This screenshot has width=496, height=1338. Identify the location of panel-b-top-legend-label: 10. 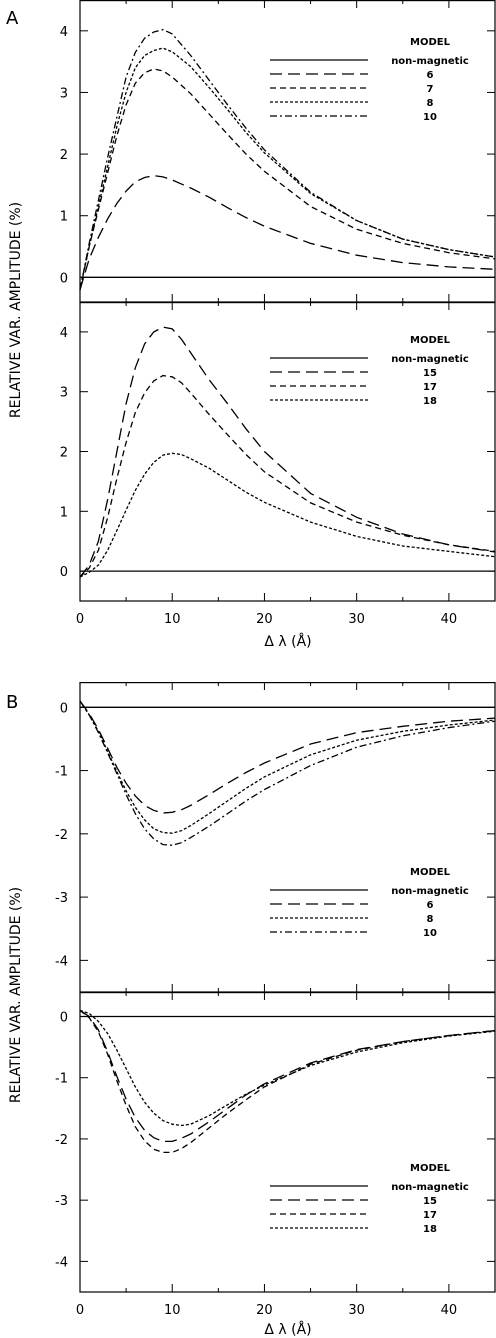
(430, 933).